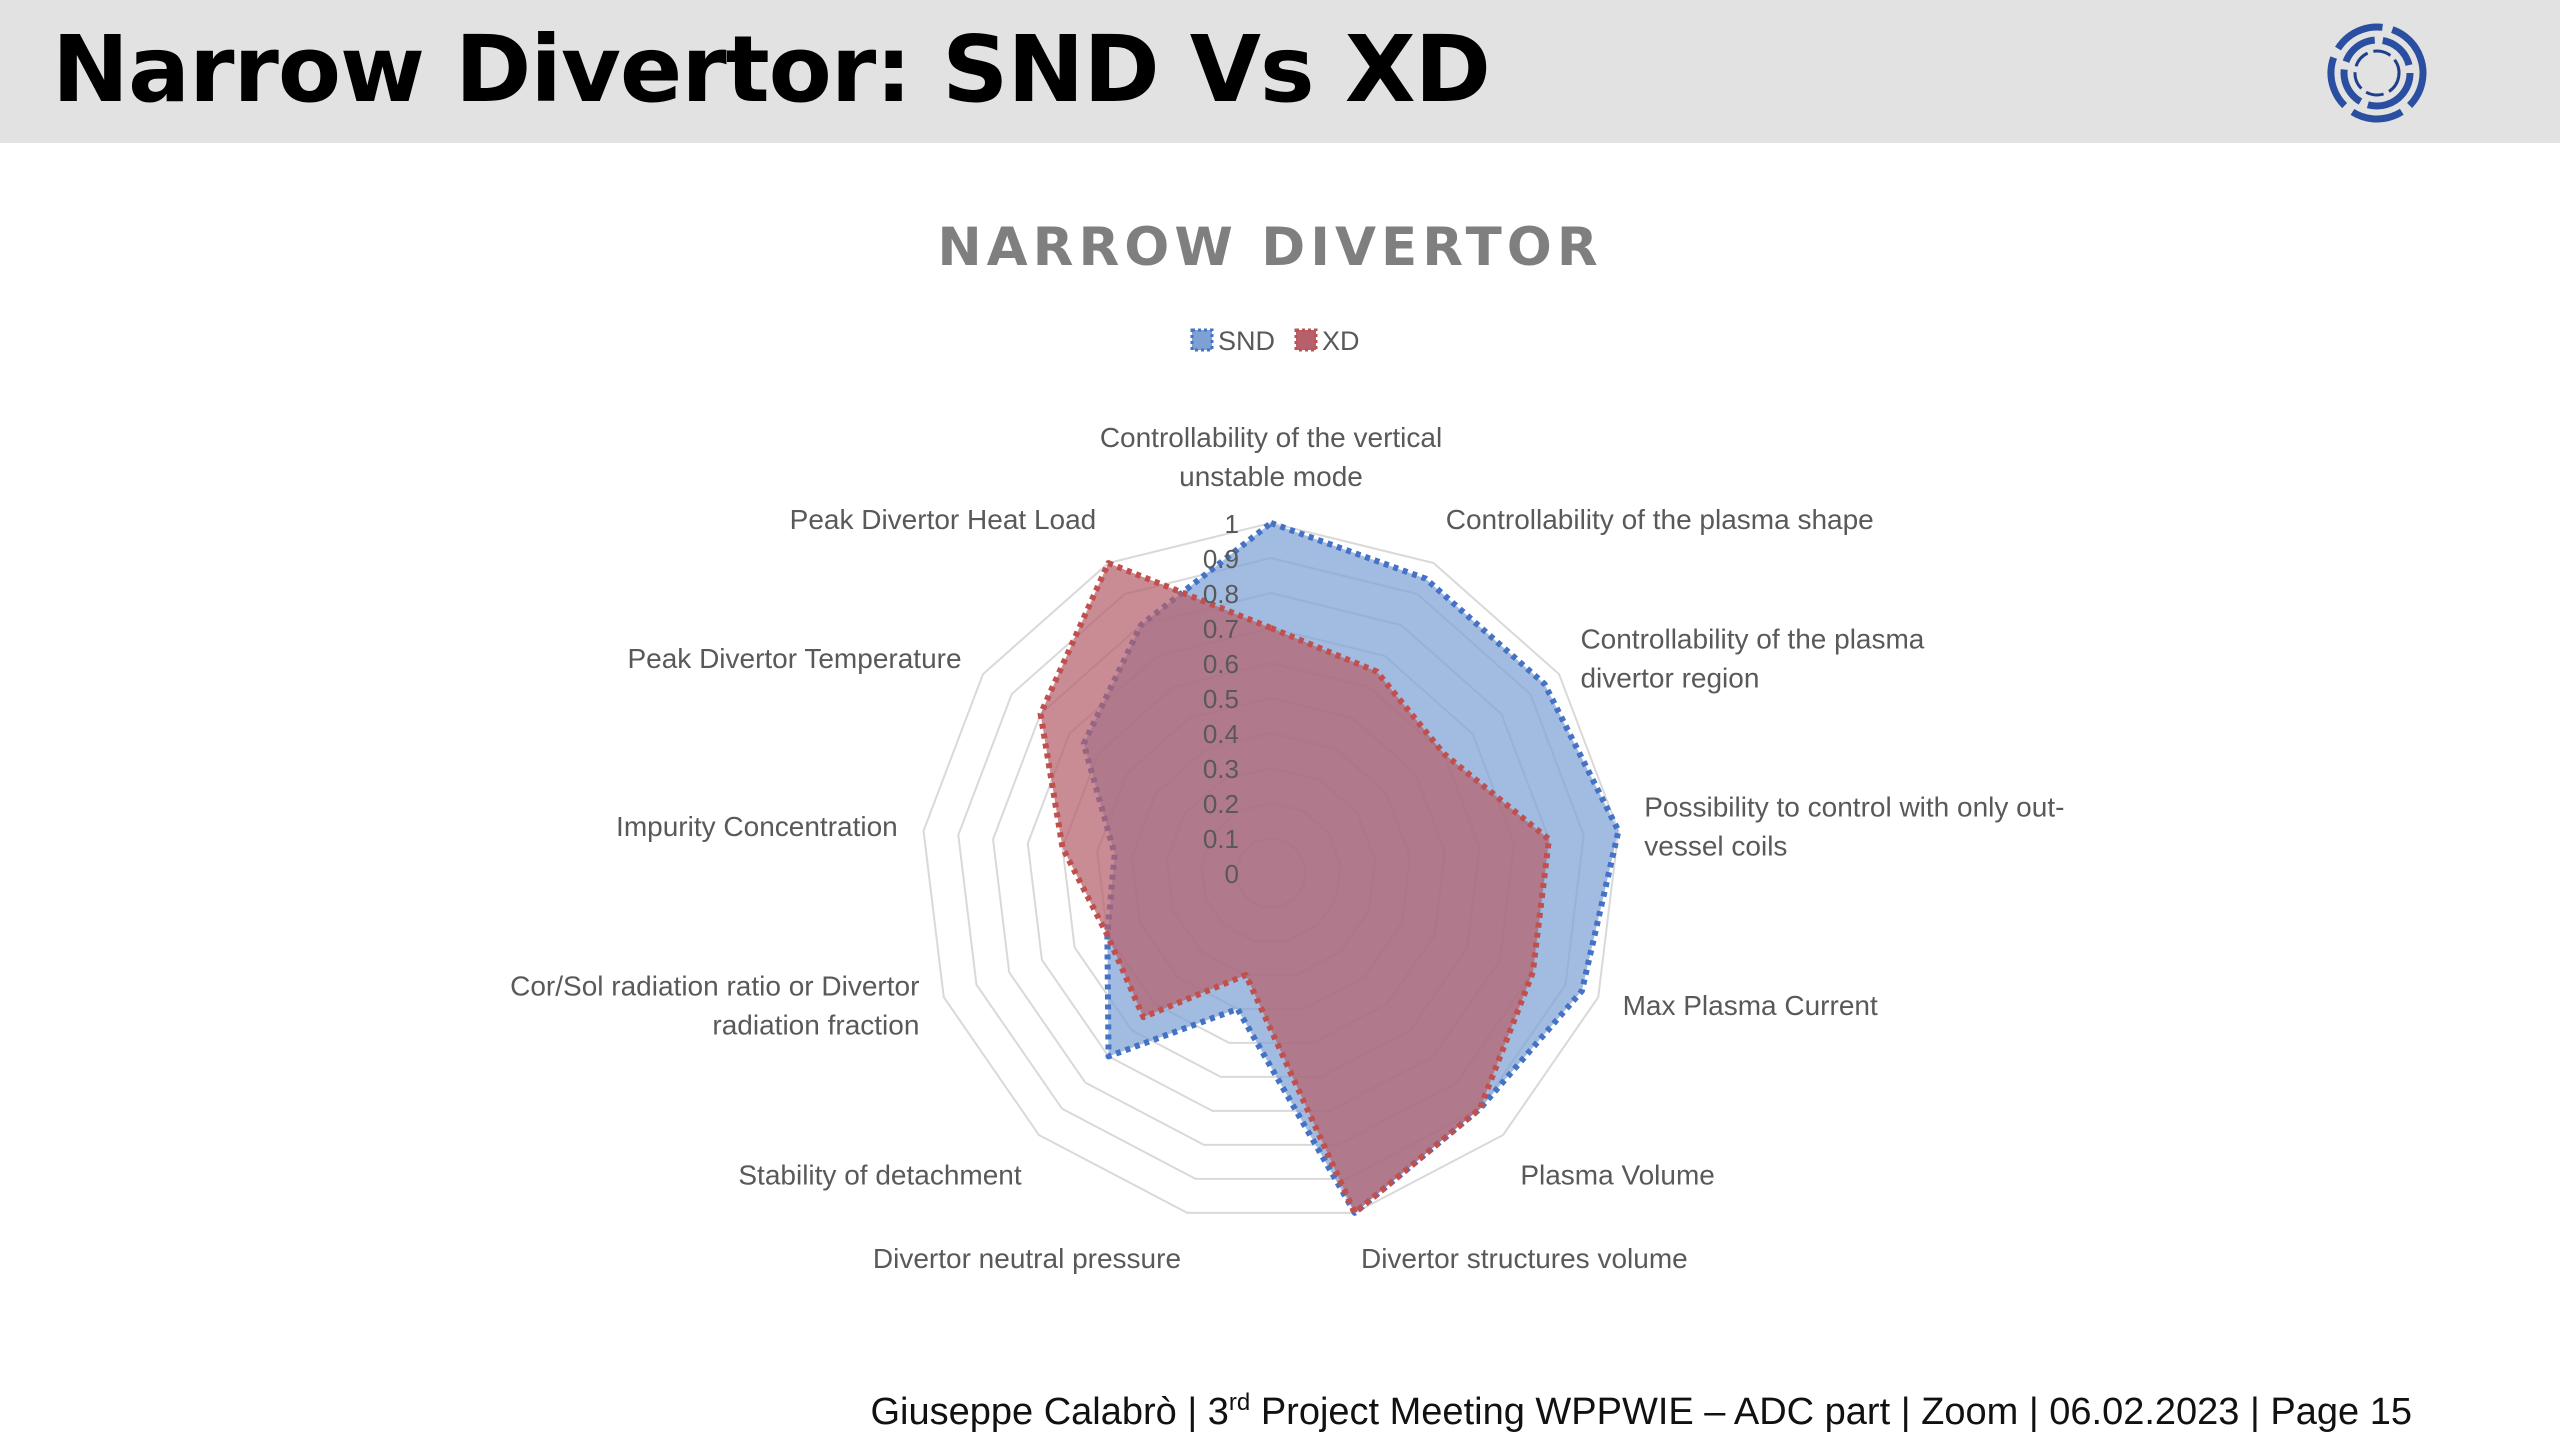 The height and width of the screenshot is (1440, 2560). Describe the element at coordinates (1202, 340) in the screenshot. I see `legend-swatch-snd` at that location.